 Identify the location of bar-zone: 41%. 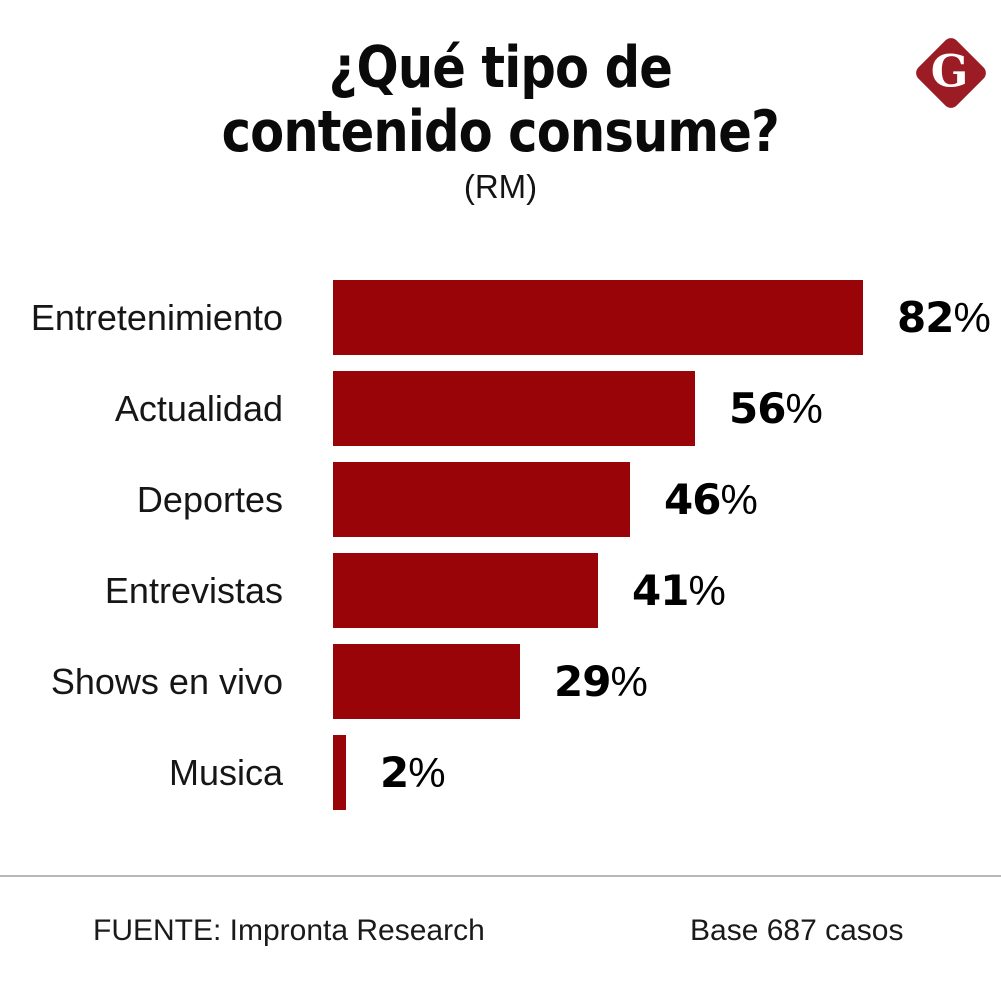
(667, 590).